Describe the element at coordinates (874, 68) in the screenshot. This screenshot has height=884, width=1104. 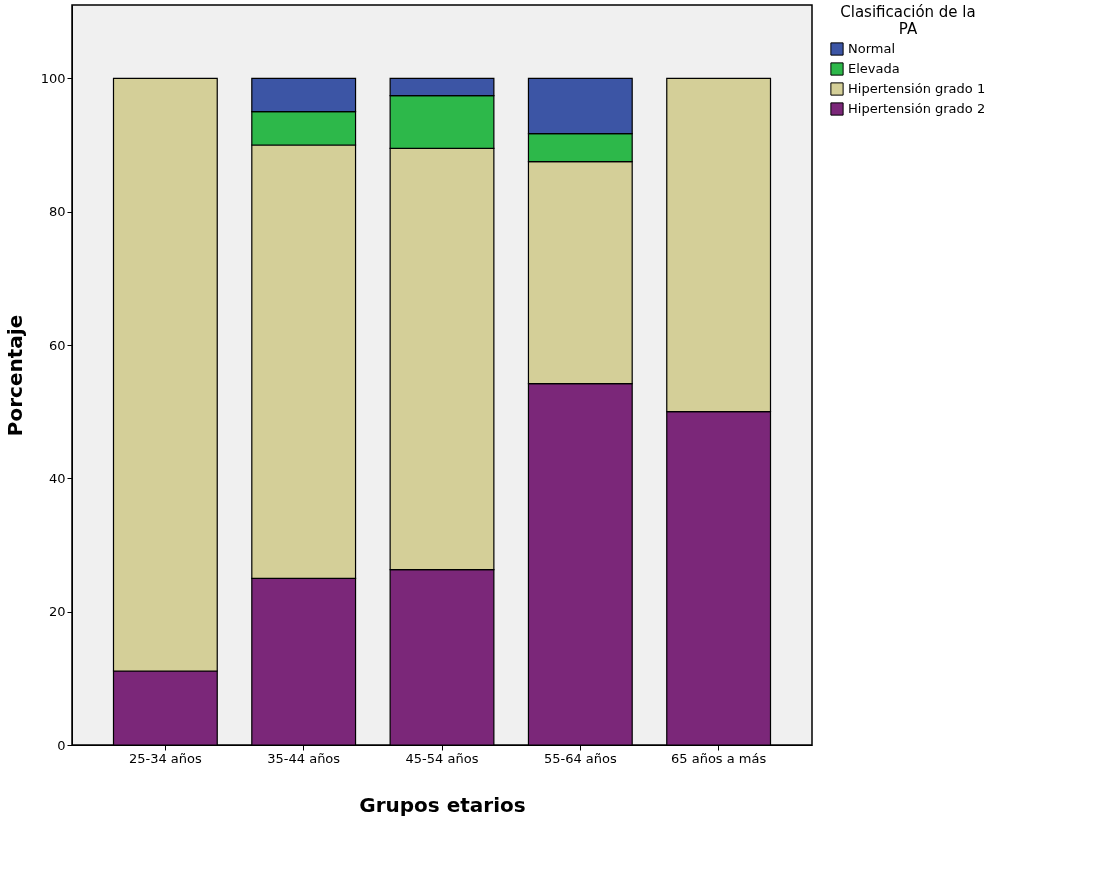
I see `legend-label: Elevada` at that location.